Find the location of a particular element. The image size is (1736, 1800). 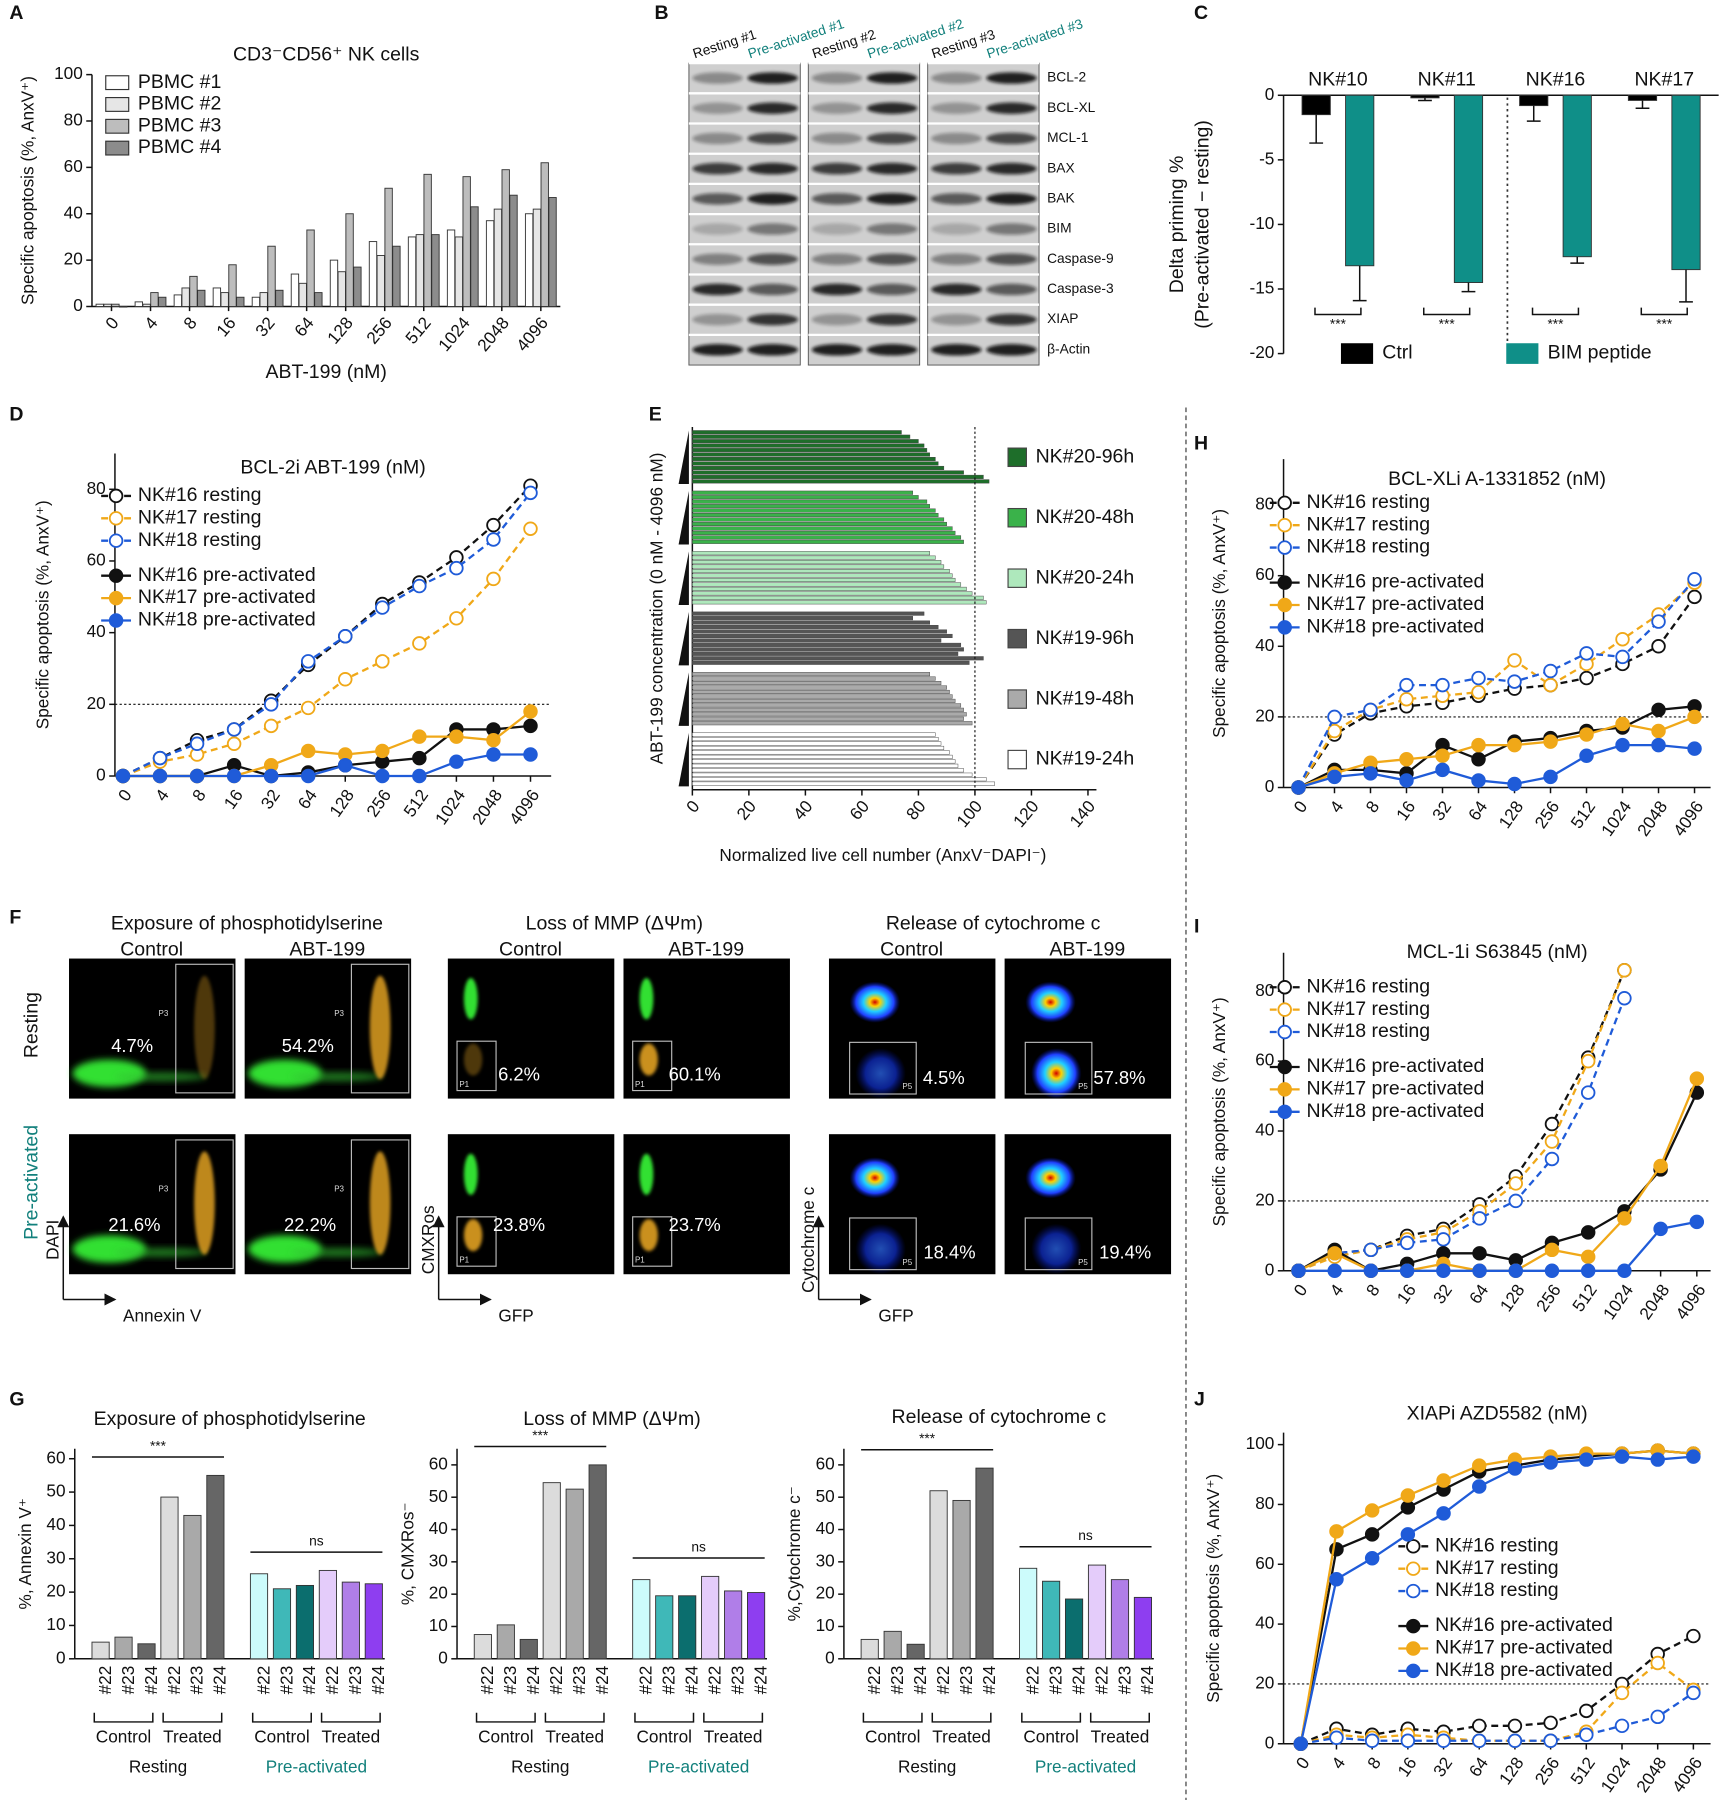

legend-label: NK#16 resting is located at coordinates (1369, 502).